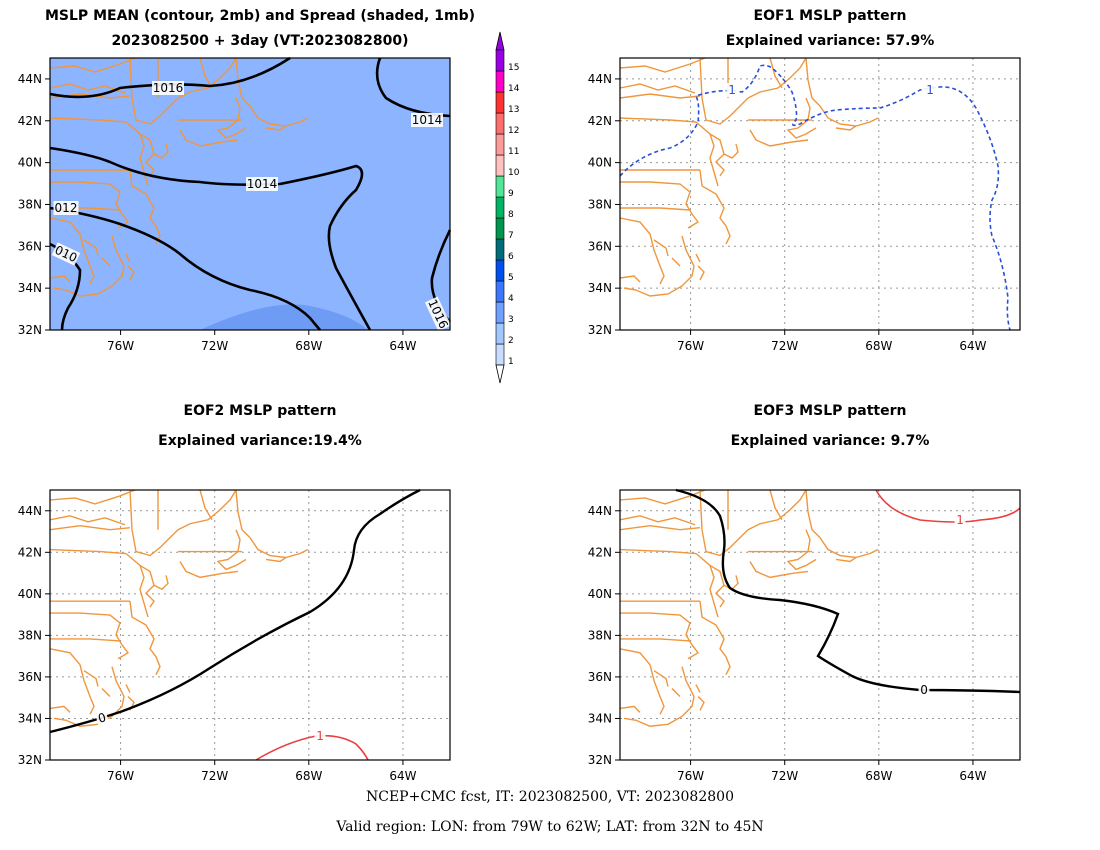 This screenshot has height=850, width=1100. Describe the element at coordinates (514, 89) in the screenshot. I see `colorbar-label: 14` at that location.